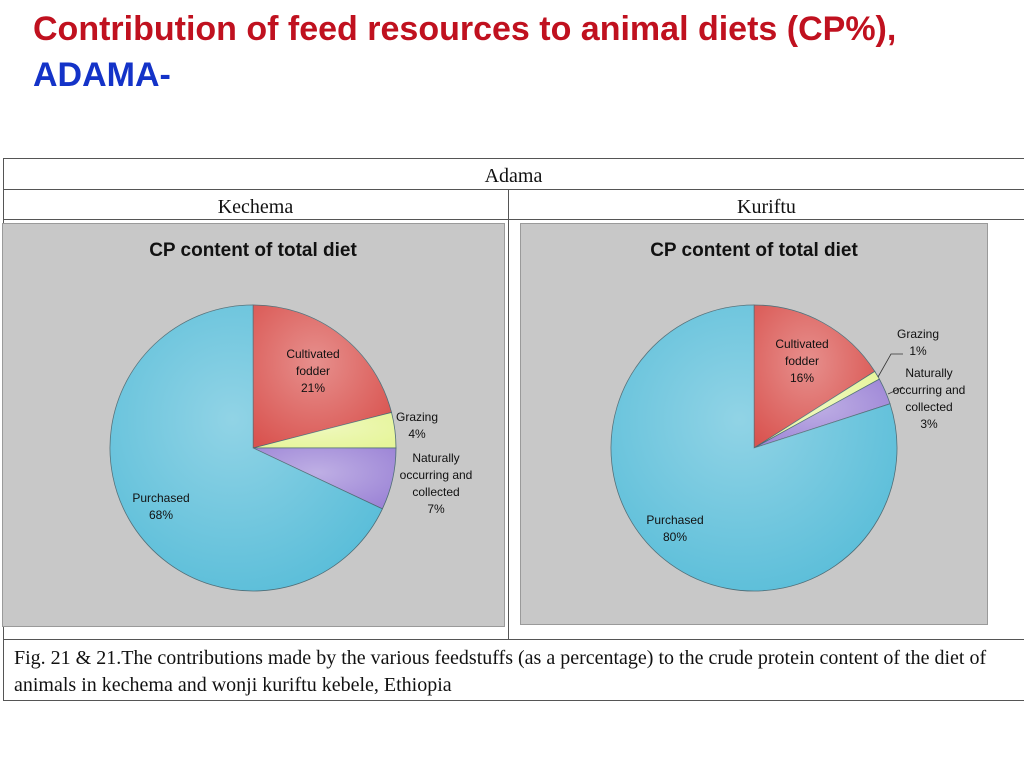 This screenshot has height=768, width=1024. I want to click on pie-slice-shine-grazing-kuriftu, so click(817, 409).